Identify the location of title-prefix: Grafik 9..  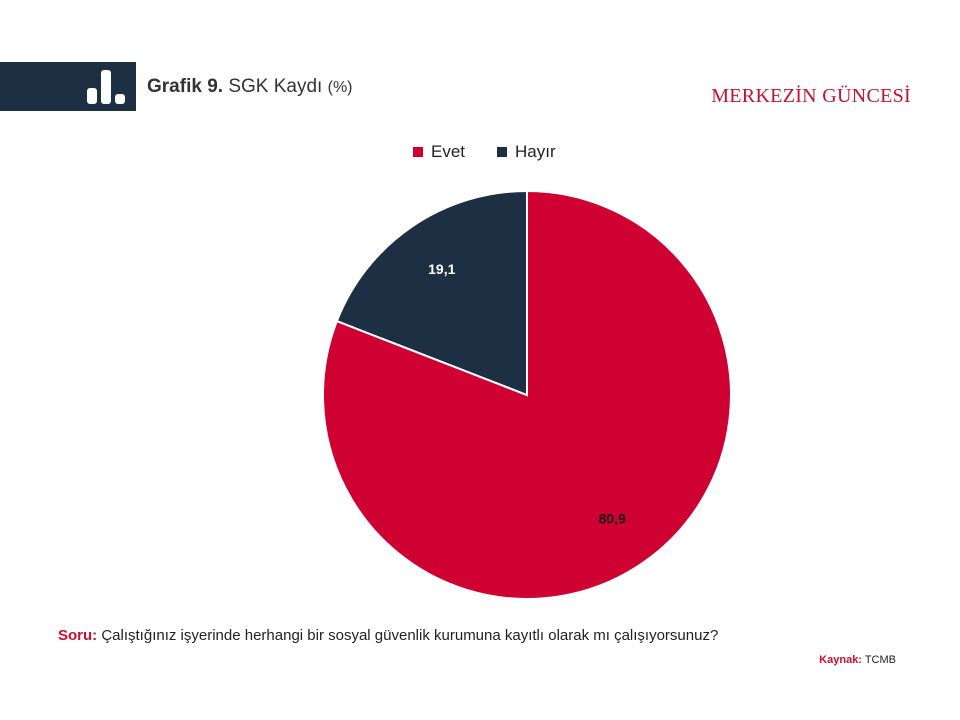
(185, 86).